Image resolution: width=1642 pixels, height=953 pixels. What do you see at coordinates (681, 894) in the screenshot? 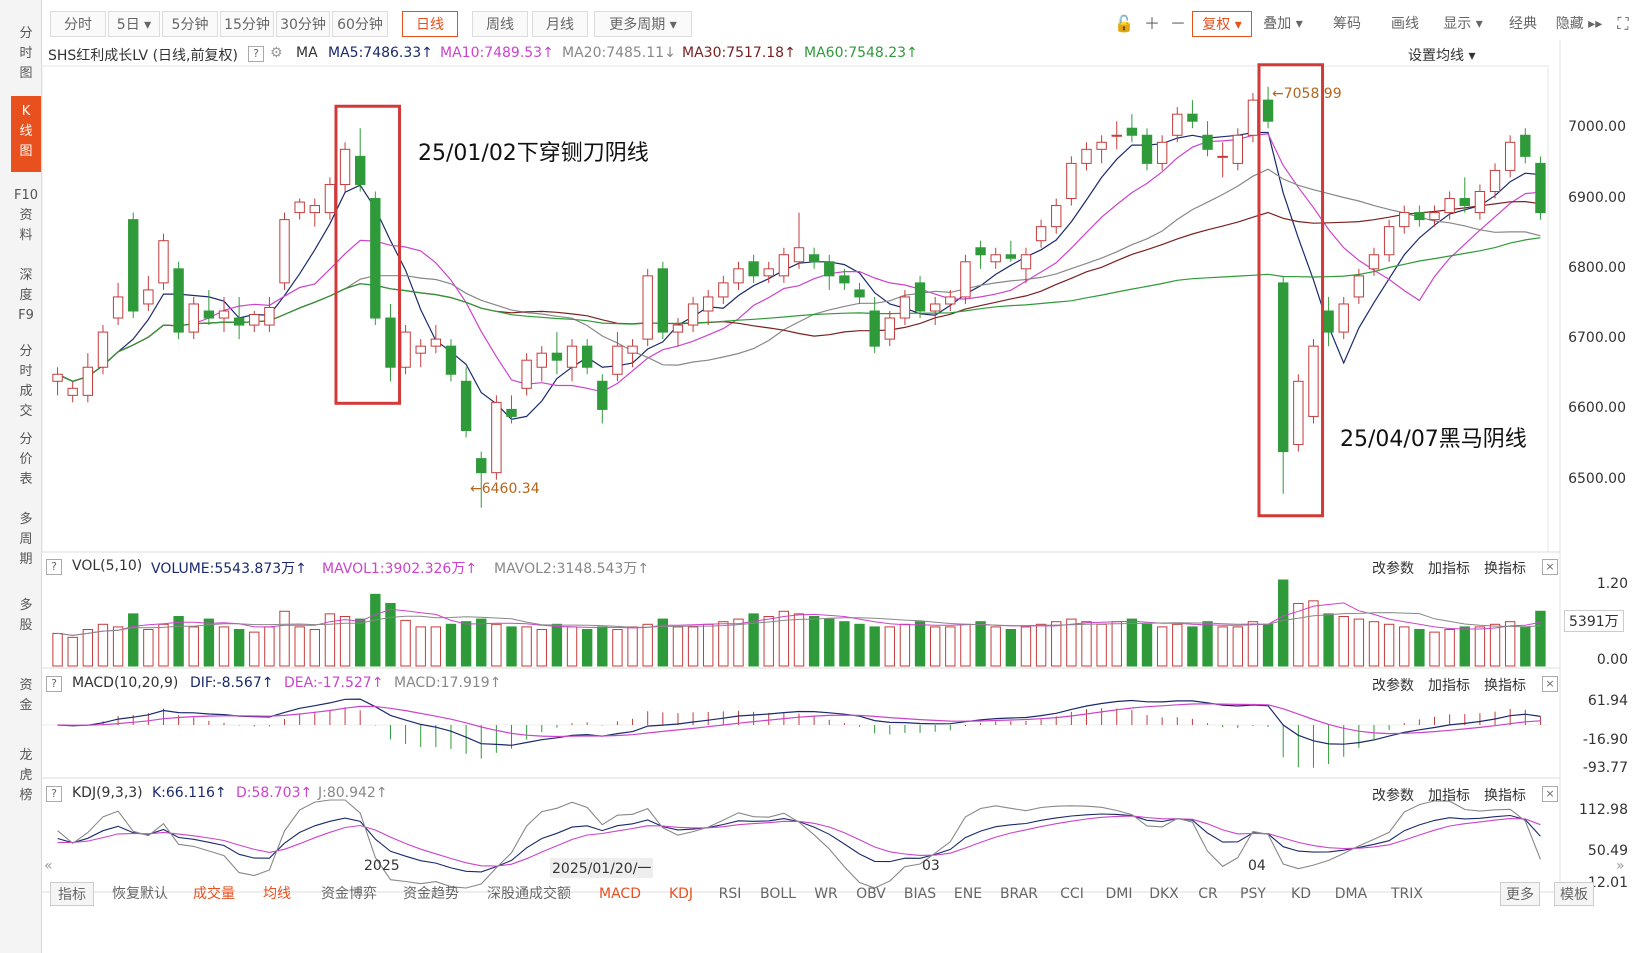
I see `indicator-tab-8: KDJ` at bounding box center [681, 894].